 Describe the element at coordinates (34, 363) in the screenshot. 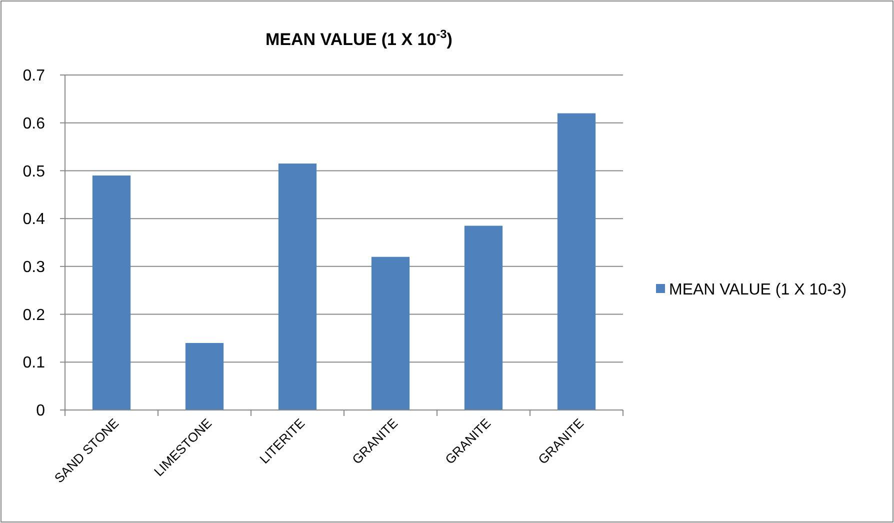

I see `y-tick-label: 0.1` at that location.